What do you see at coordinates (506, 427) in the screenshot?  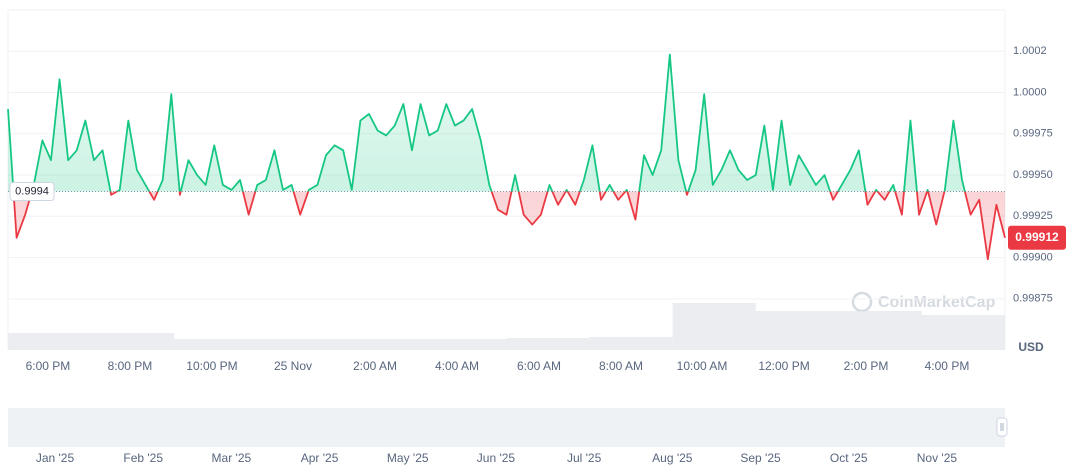 I see `navigator-track` at bounding box center [506, 427].